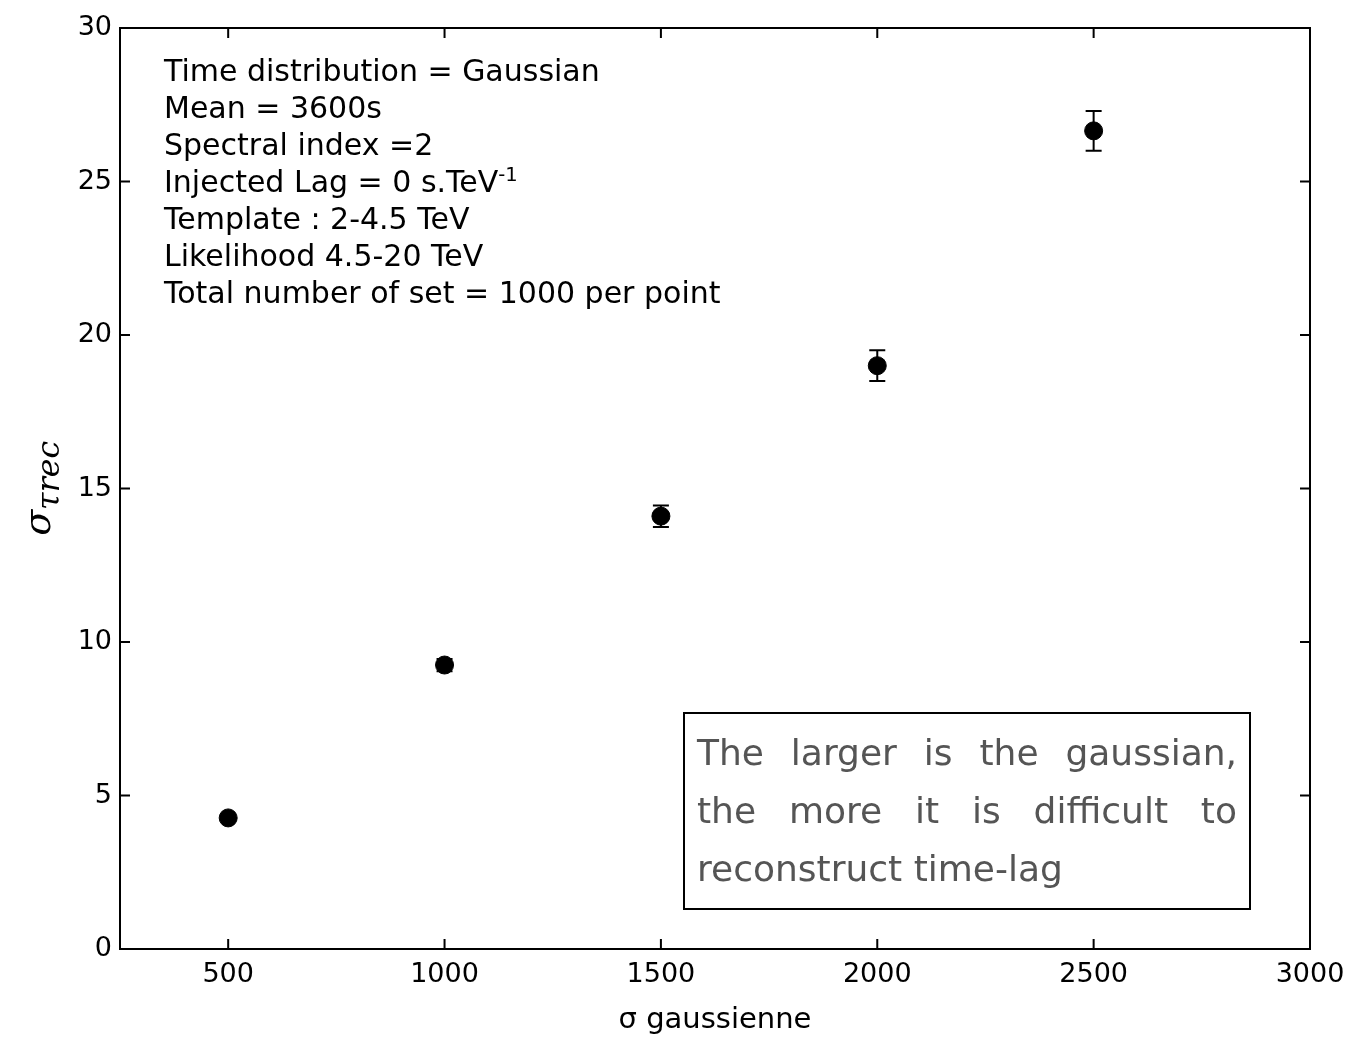 The image size is (1358, 1038). Describe the element at coordinates (715, 1018) in the screenshot. I see `x-axis-title: σ gaussienne` at that location.